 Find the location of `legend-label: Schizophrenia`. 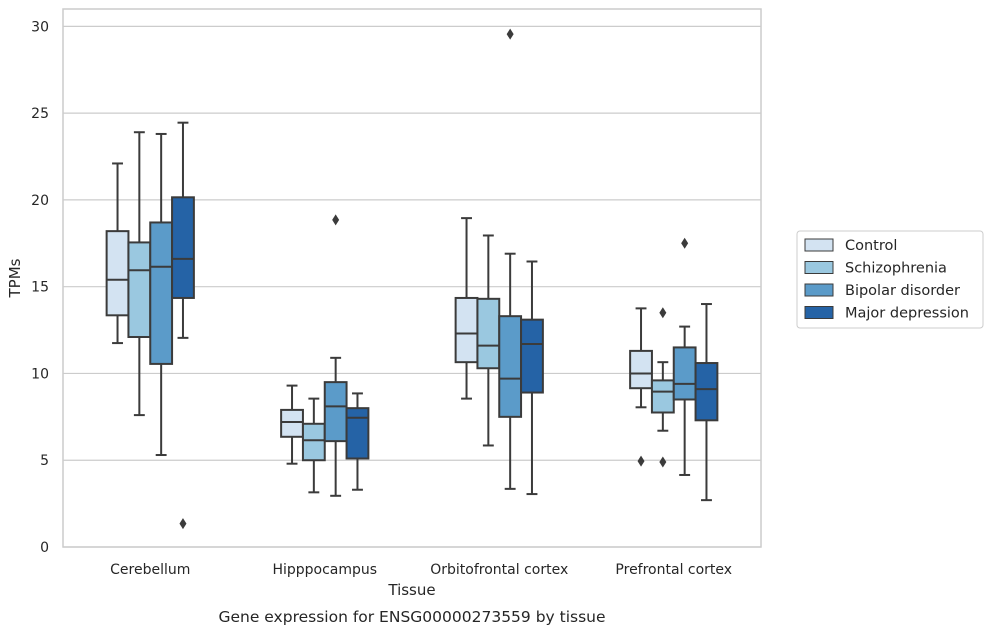

legend-label: Schizophrenia is located at coordinates (896, 269).